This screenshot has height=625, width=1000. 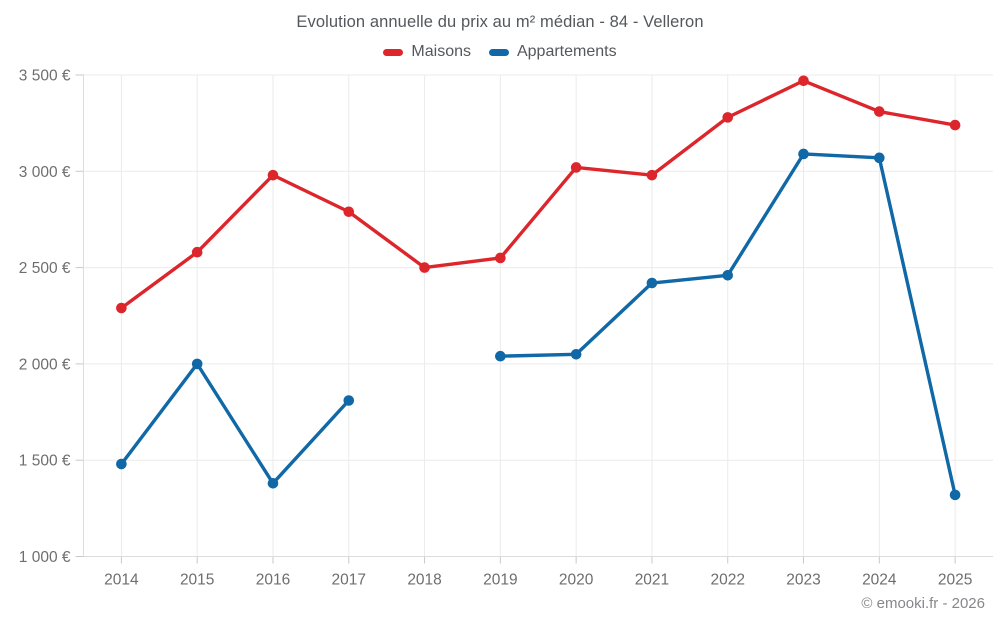 I want to click on x-axis-label: 2021, so click(x=652, y=580).